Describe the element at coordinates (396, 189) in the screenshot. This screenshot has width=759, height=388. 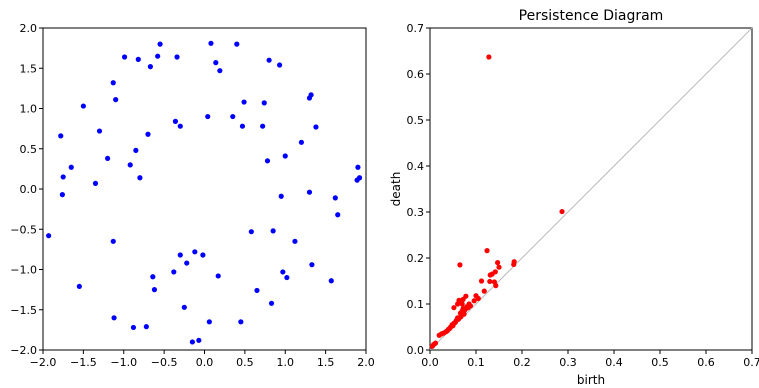
I see `y-axis-label: death` at that location.